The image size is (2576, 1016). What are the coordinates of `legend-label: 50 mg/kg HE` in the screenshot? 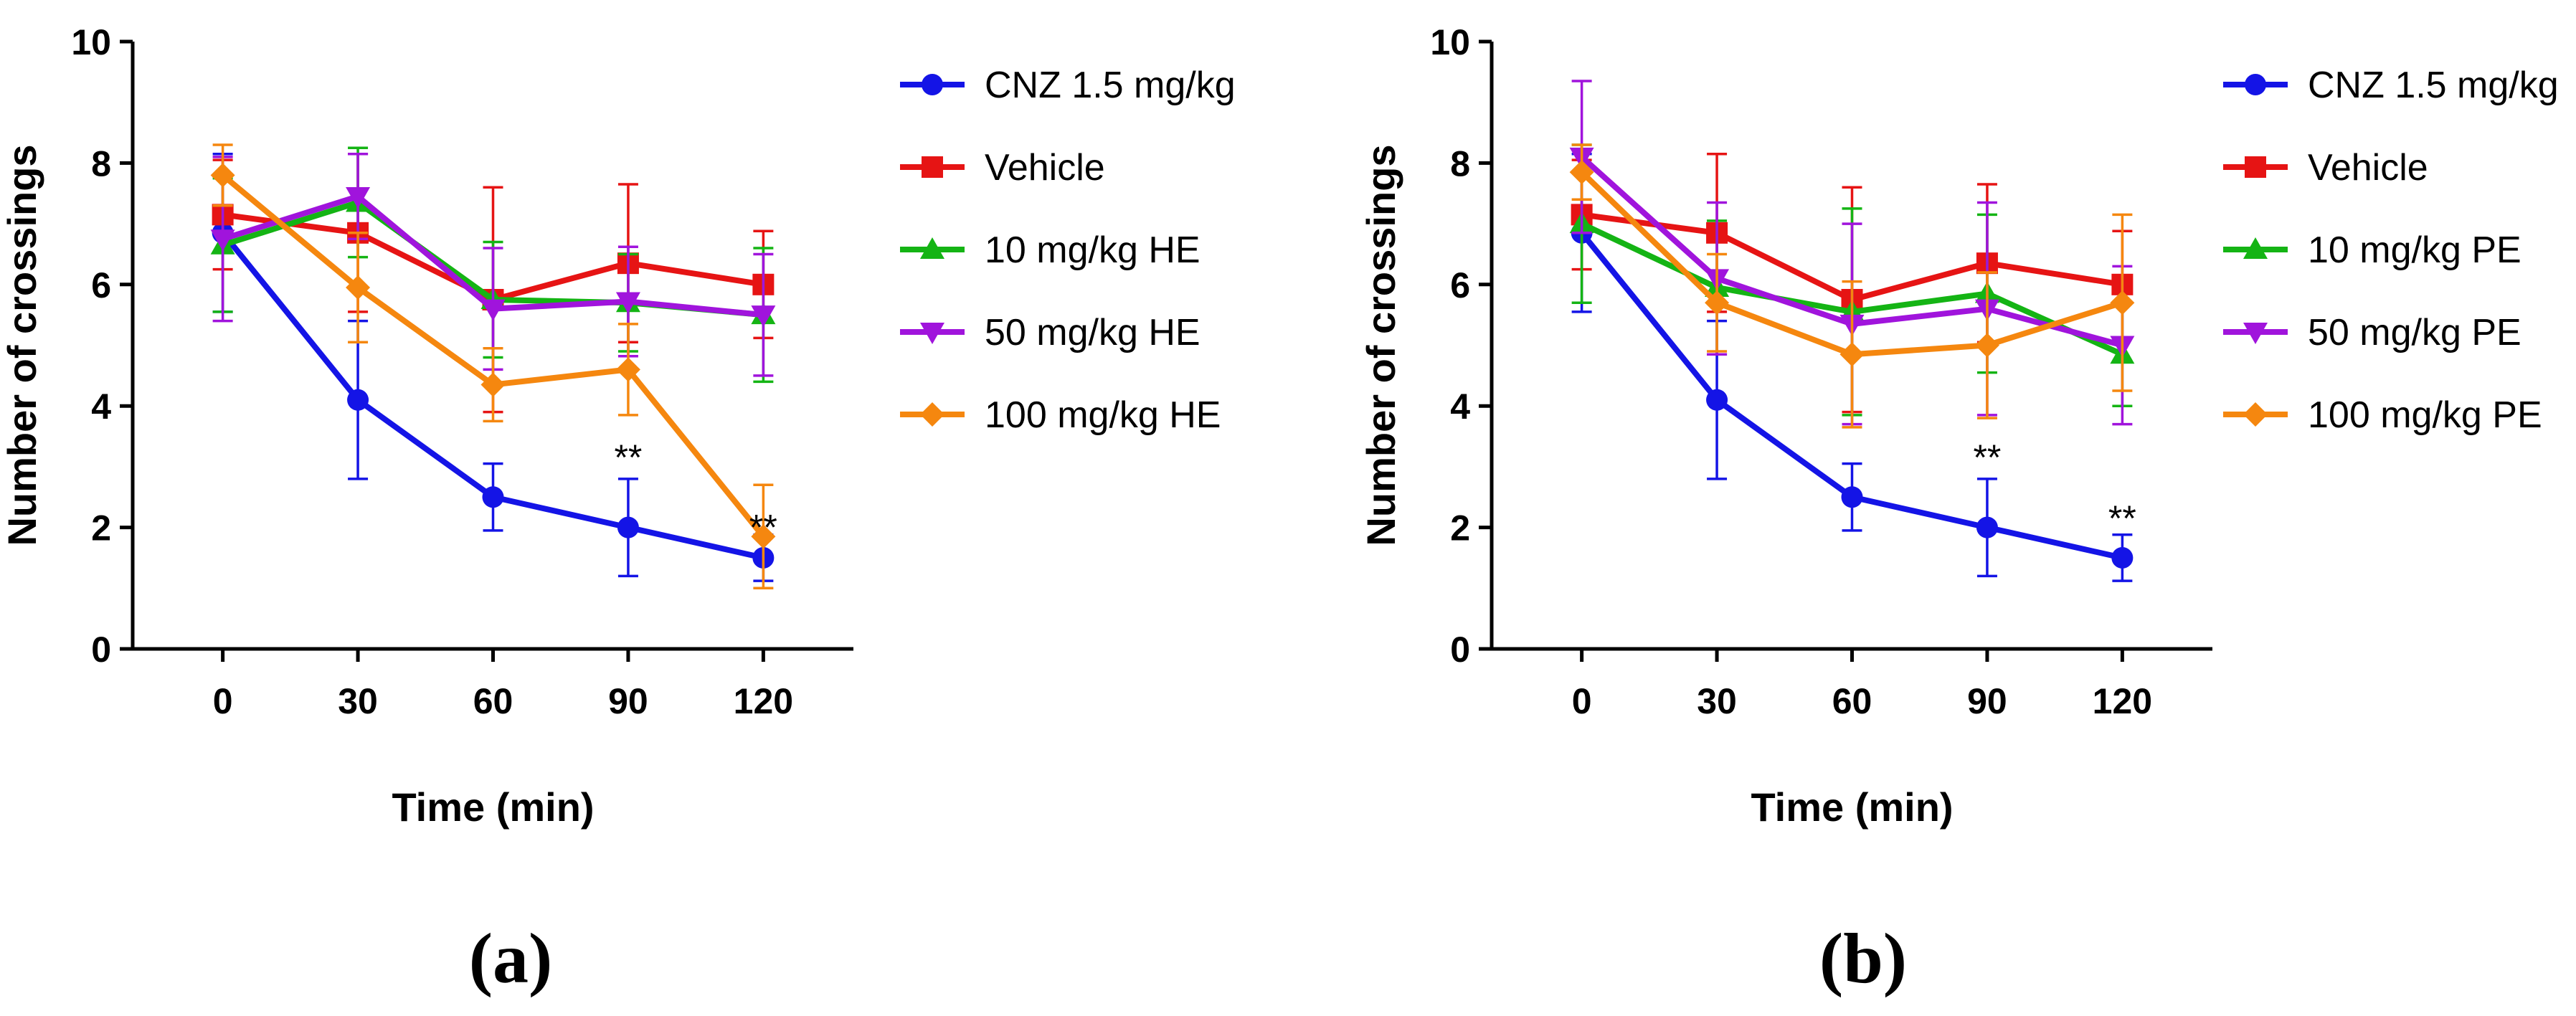 It's located at (1093, 332).